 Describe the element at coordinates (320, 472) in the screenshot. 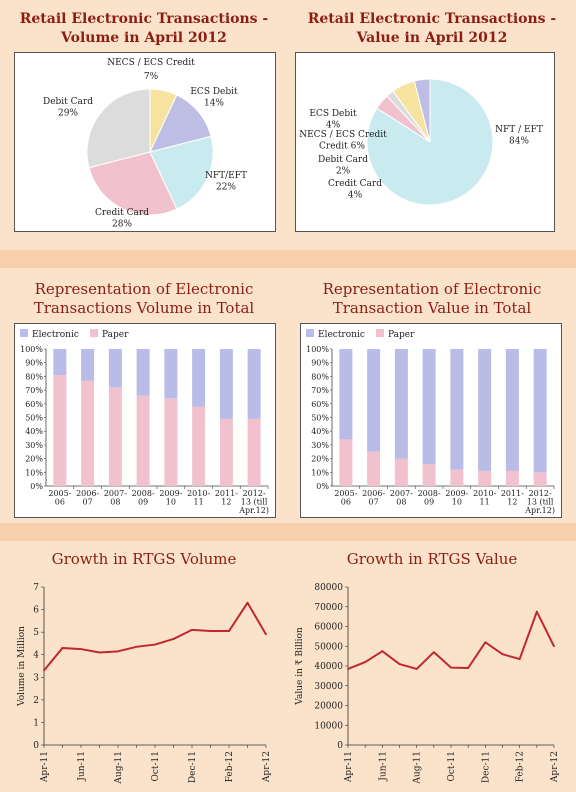

I see `y-tick-label: 10%` at that location.